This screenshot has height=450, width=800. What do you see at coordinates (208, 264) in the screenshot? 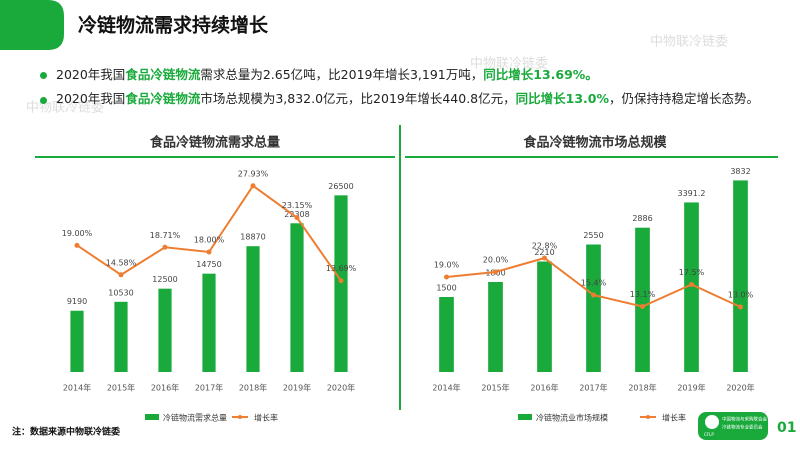
I see `bar-value-label: 14750` at bounding box center [208, 264].